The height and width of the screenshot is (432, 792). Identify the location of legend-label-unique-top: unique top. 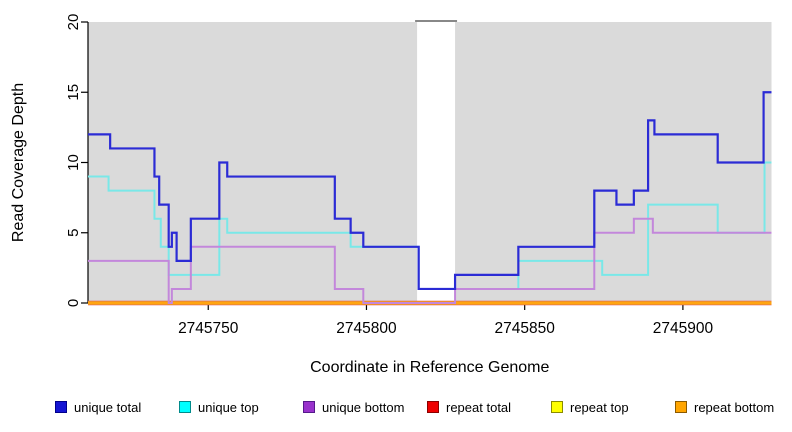
(228, 407).